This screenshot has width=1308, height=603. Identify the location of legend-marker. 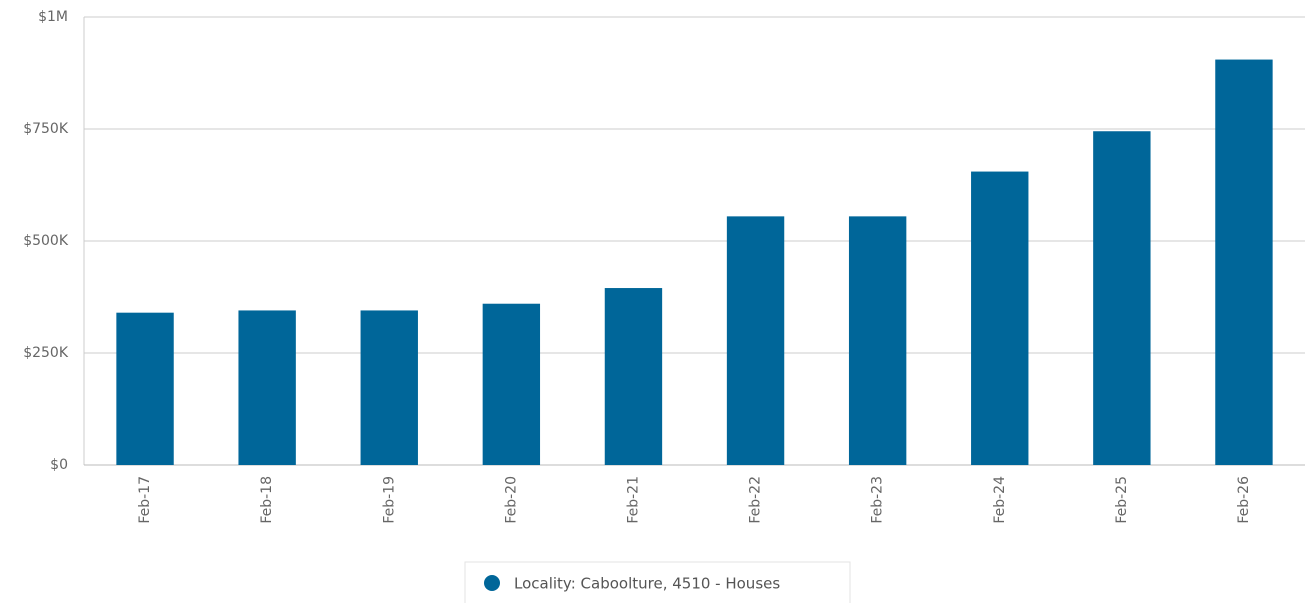
(492, 583).